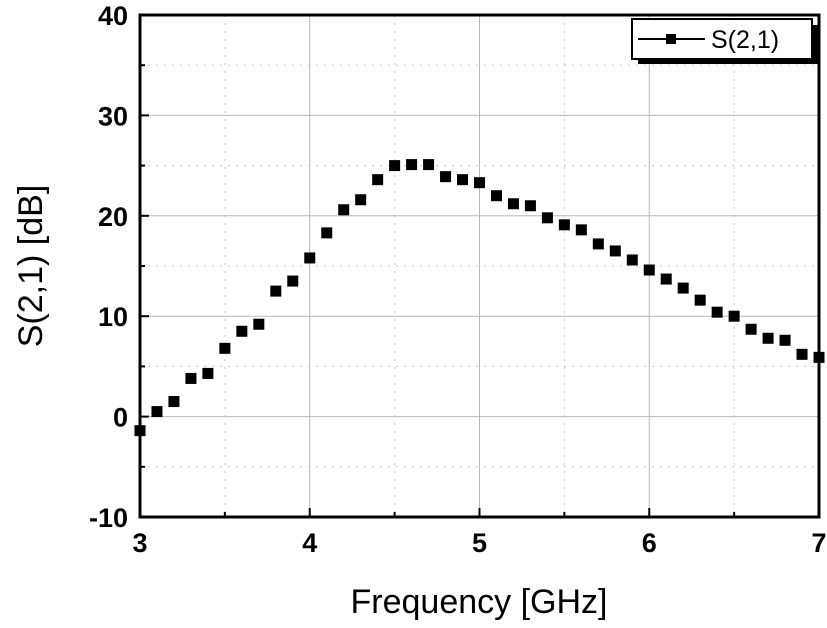  I want to click on y-axis-title: S(2,1) [dB], so click(31, 266).